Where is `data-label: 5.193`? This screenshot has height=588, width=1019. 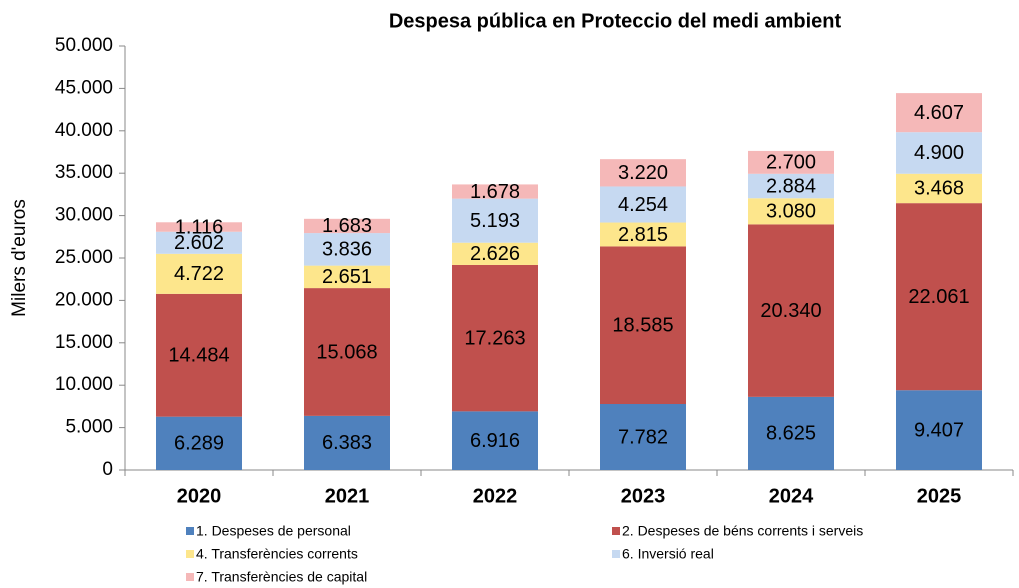
data-label: 5.193 is located at coordinates (495, 221).